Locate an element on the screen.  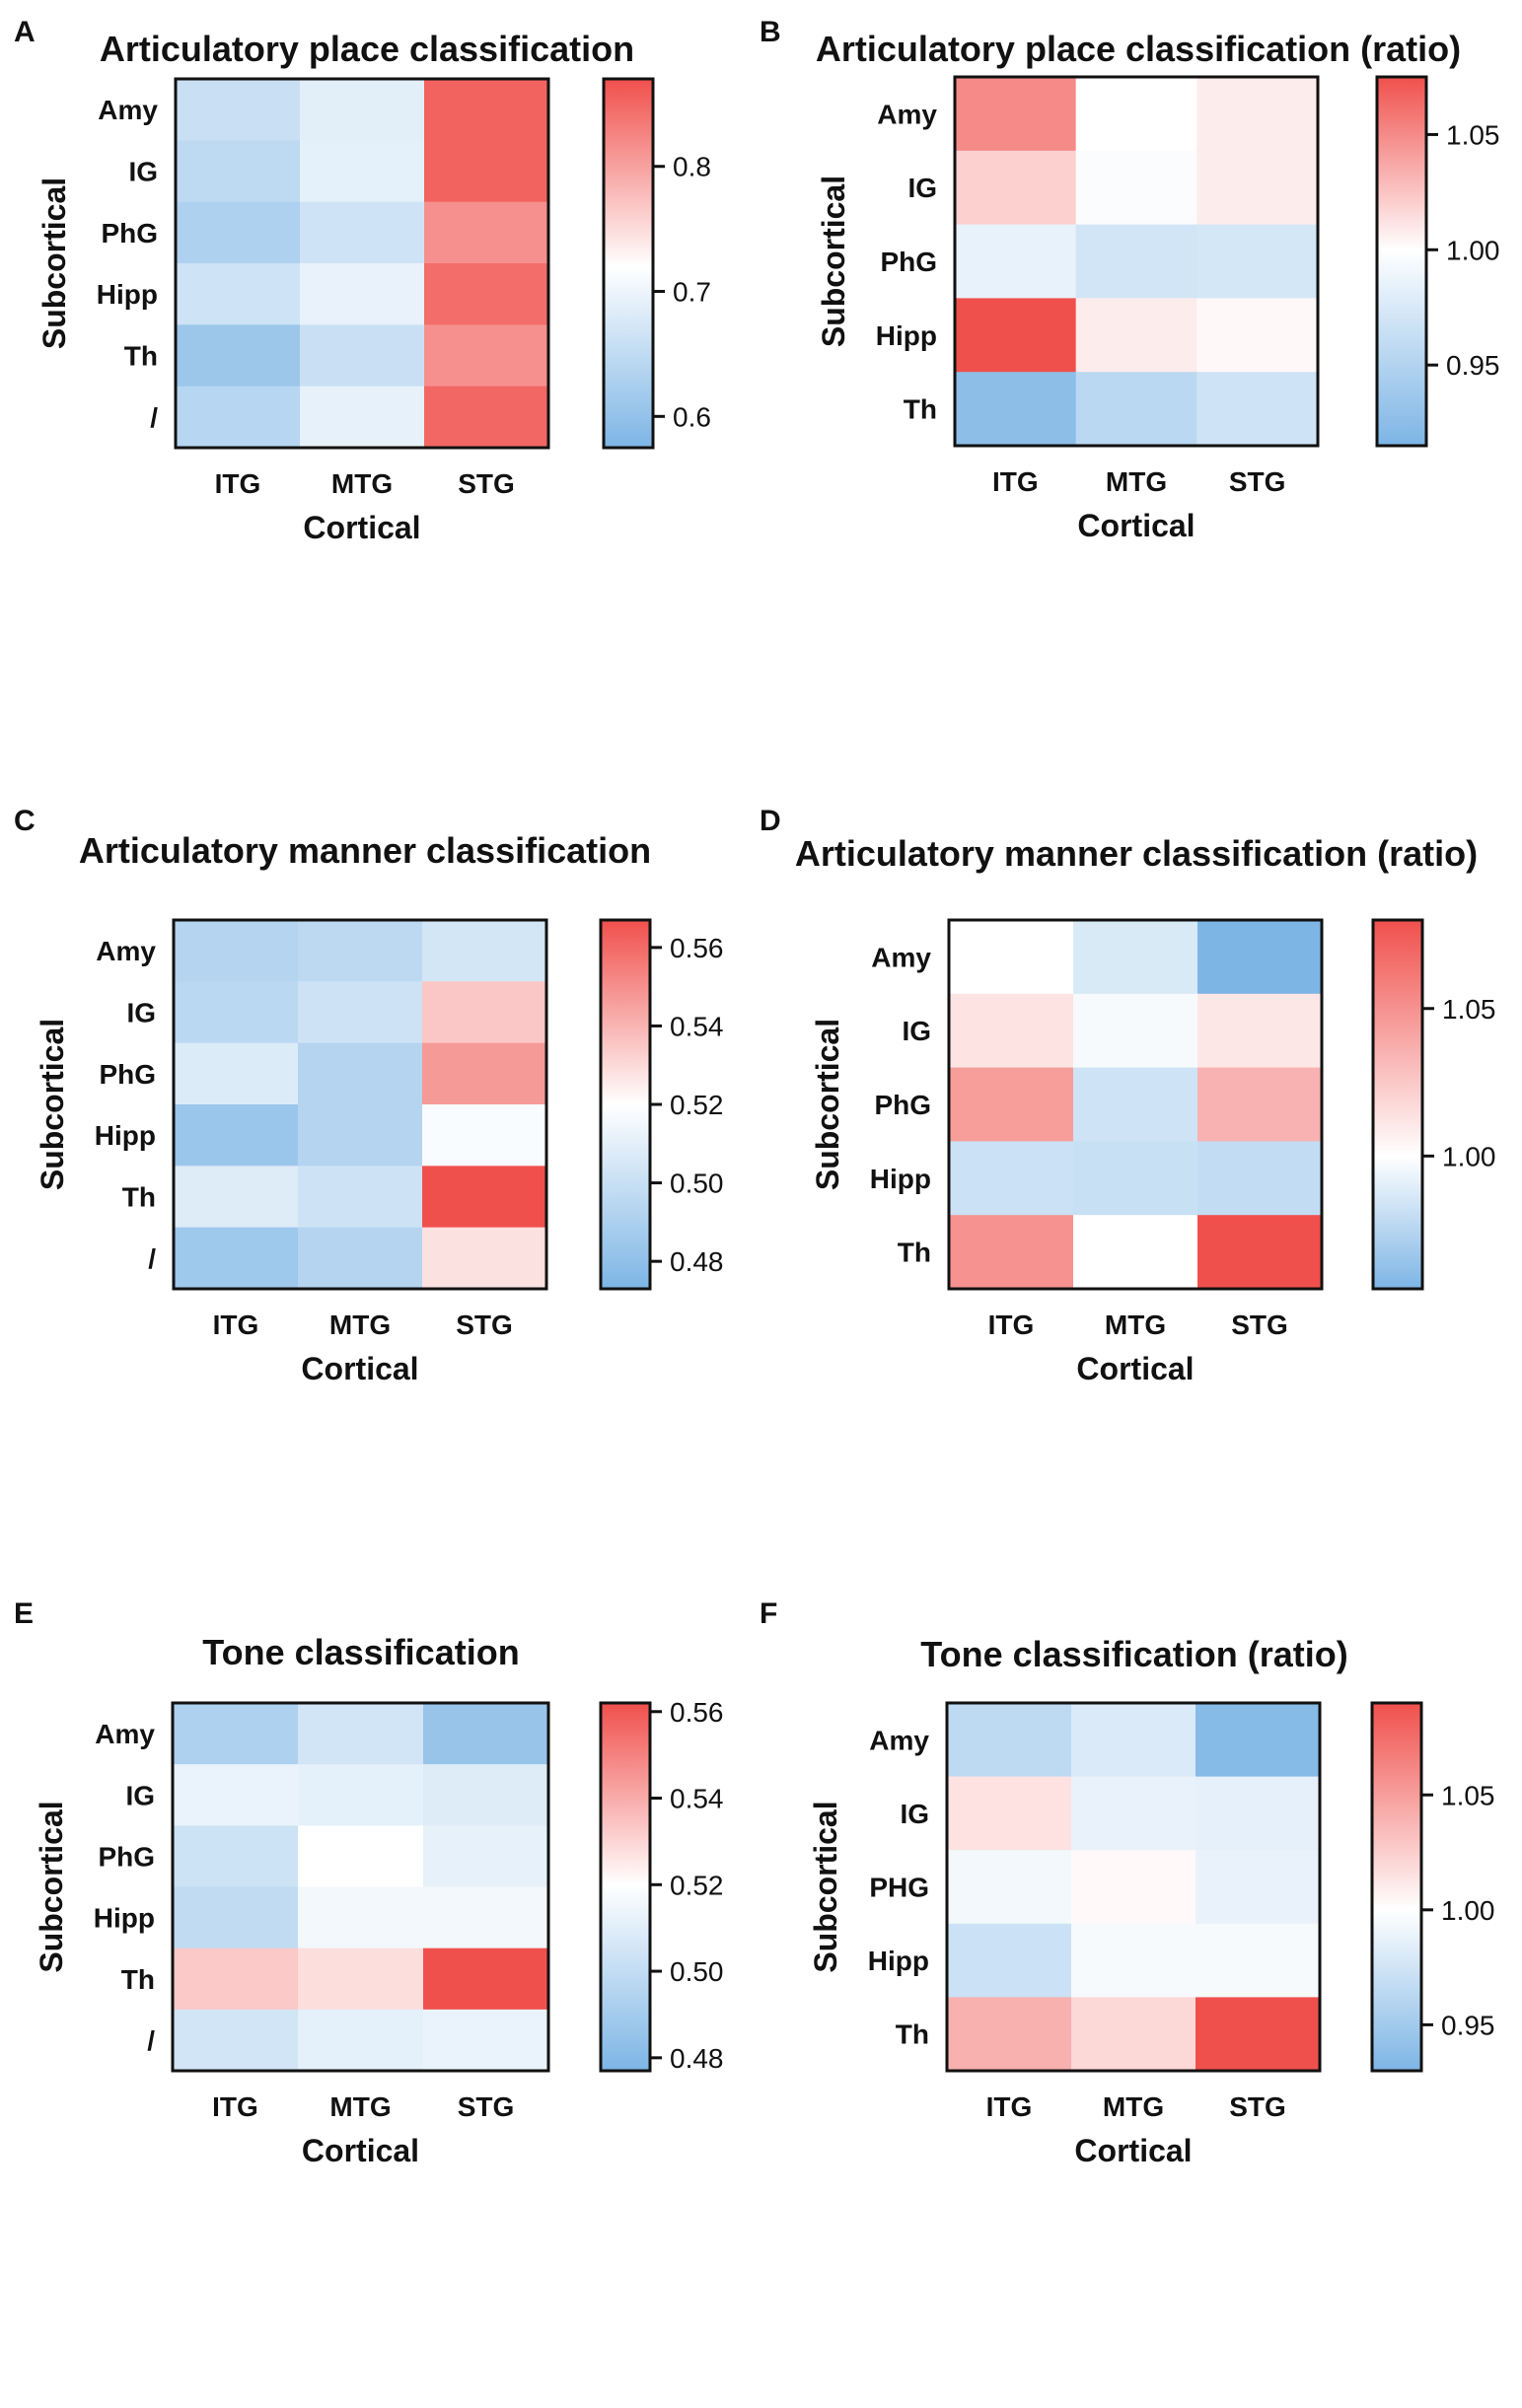
colorbar-tick-label: 0.54 is located at coordinates (697, 1799).